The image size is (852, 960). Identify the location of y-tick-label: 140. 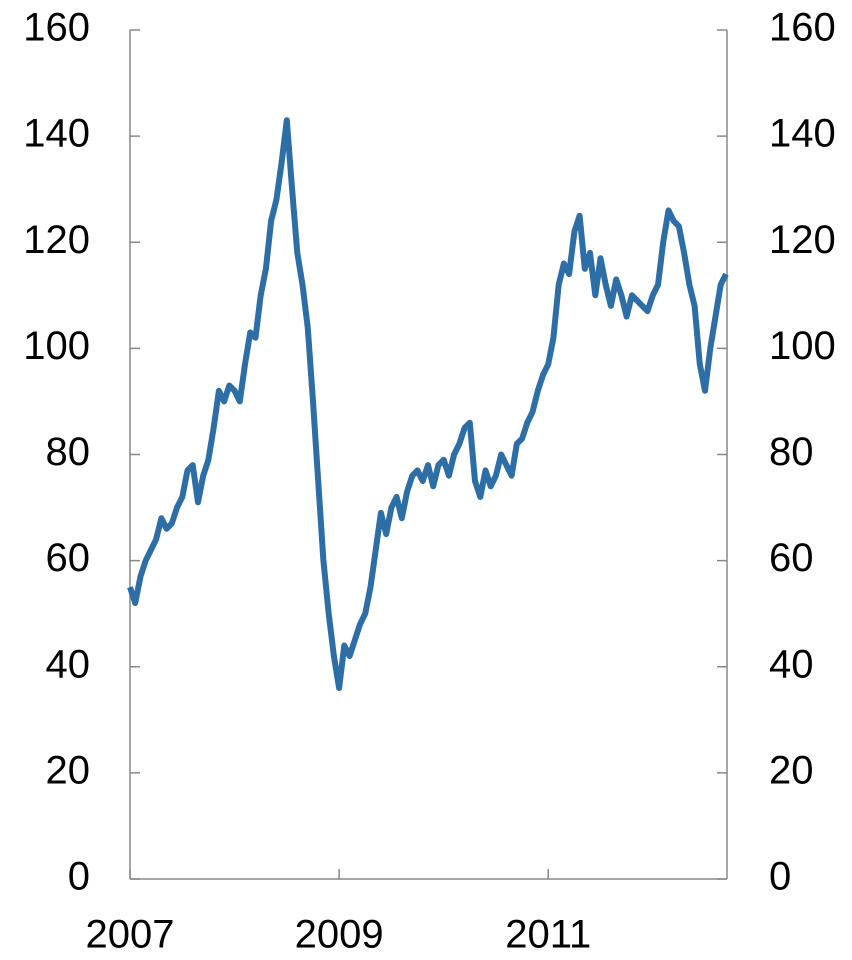
(56, 134).